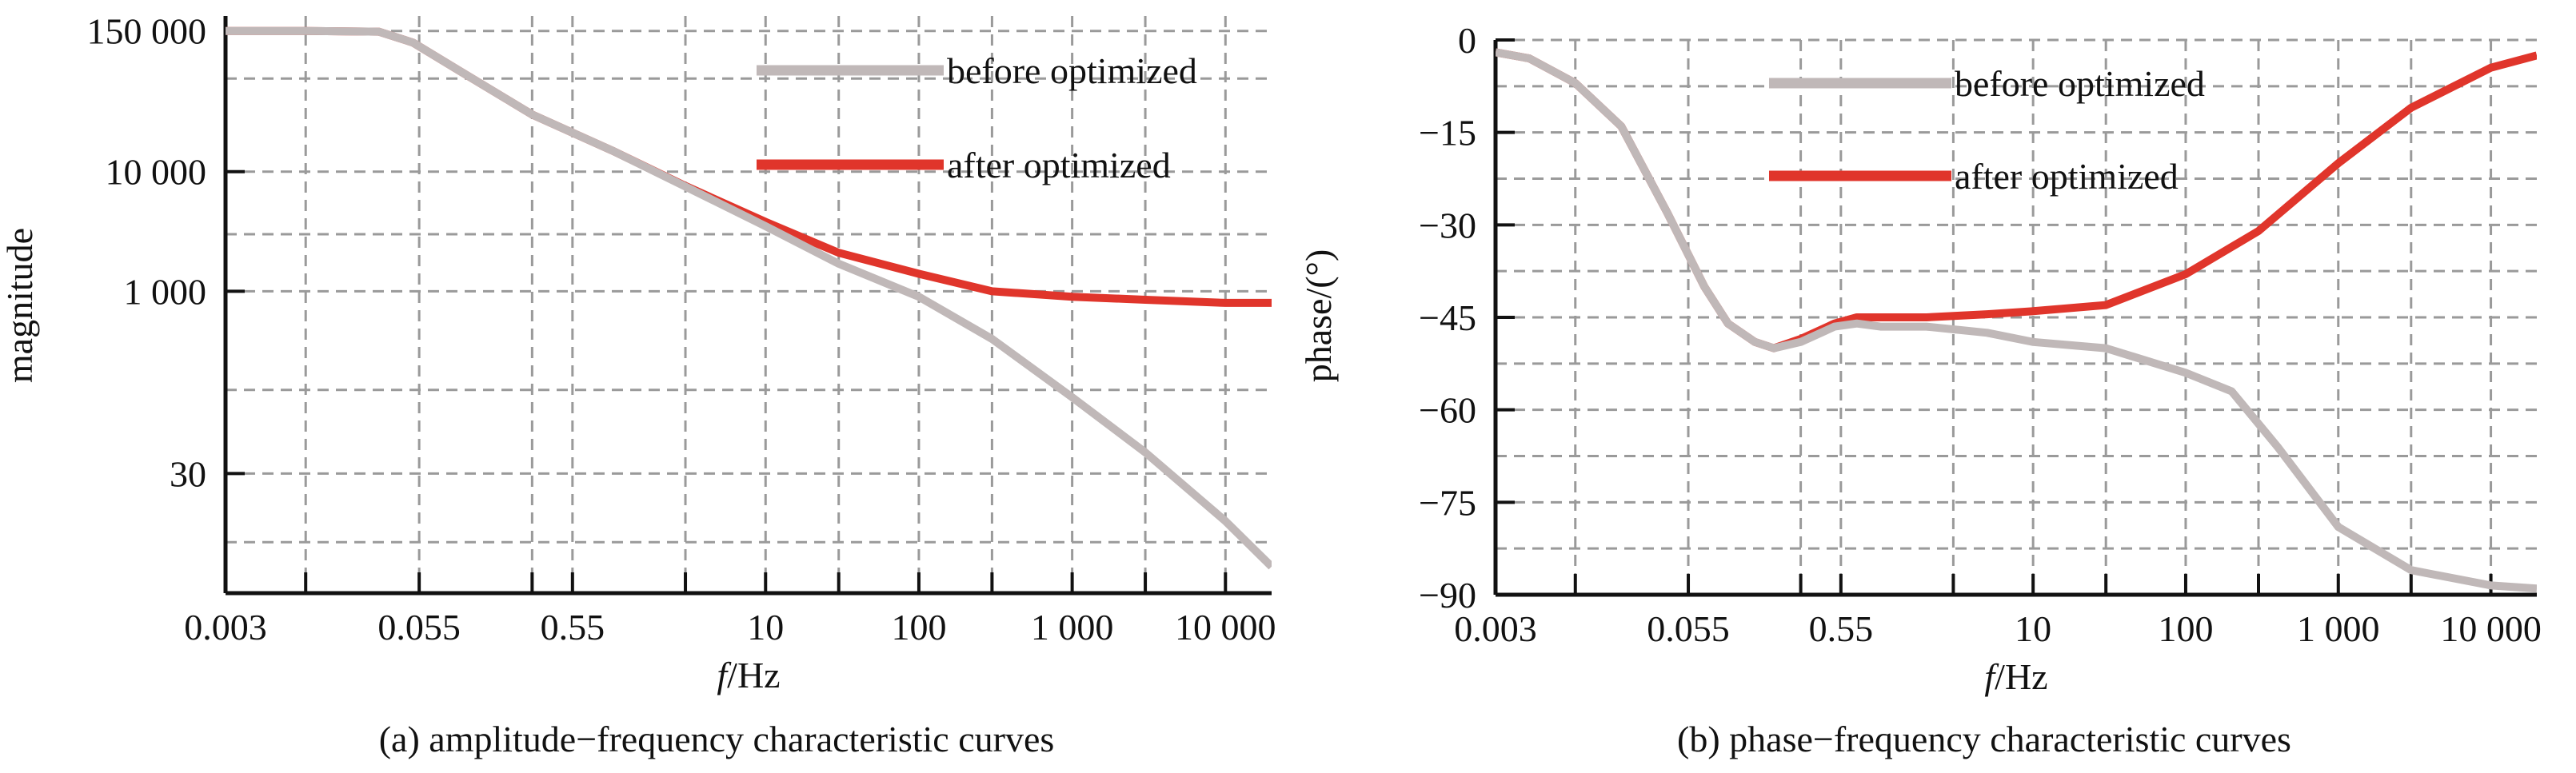 Image resolution: width=2576 pixels, height=773 pixels. I want to click on y-tick-label: −75, so click(1447, 502).